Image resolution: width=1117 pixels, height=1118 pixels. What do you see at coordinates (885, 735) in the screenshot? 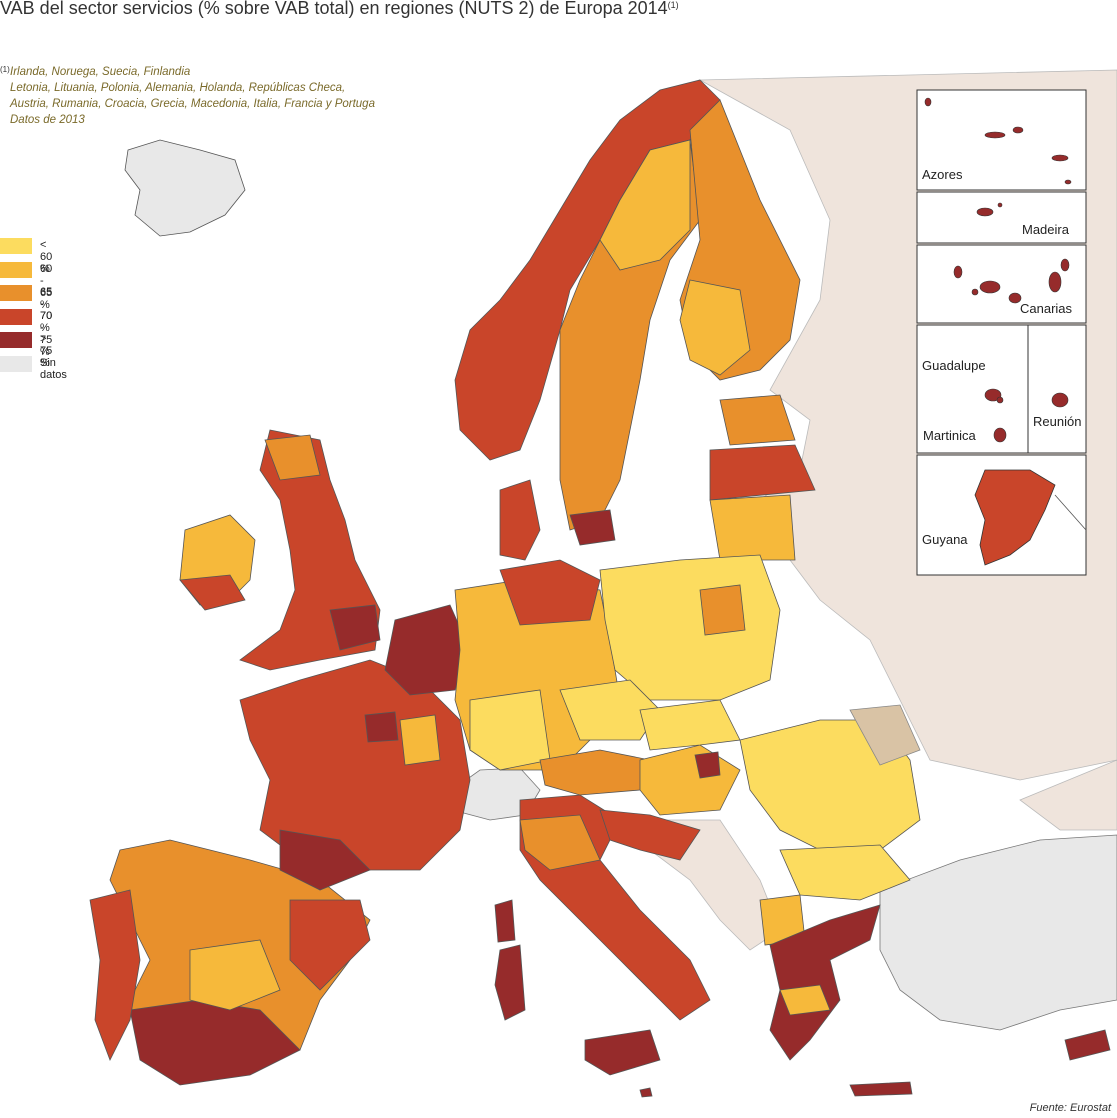
I see `moldova` at bounding box center [885, 735].